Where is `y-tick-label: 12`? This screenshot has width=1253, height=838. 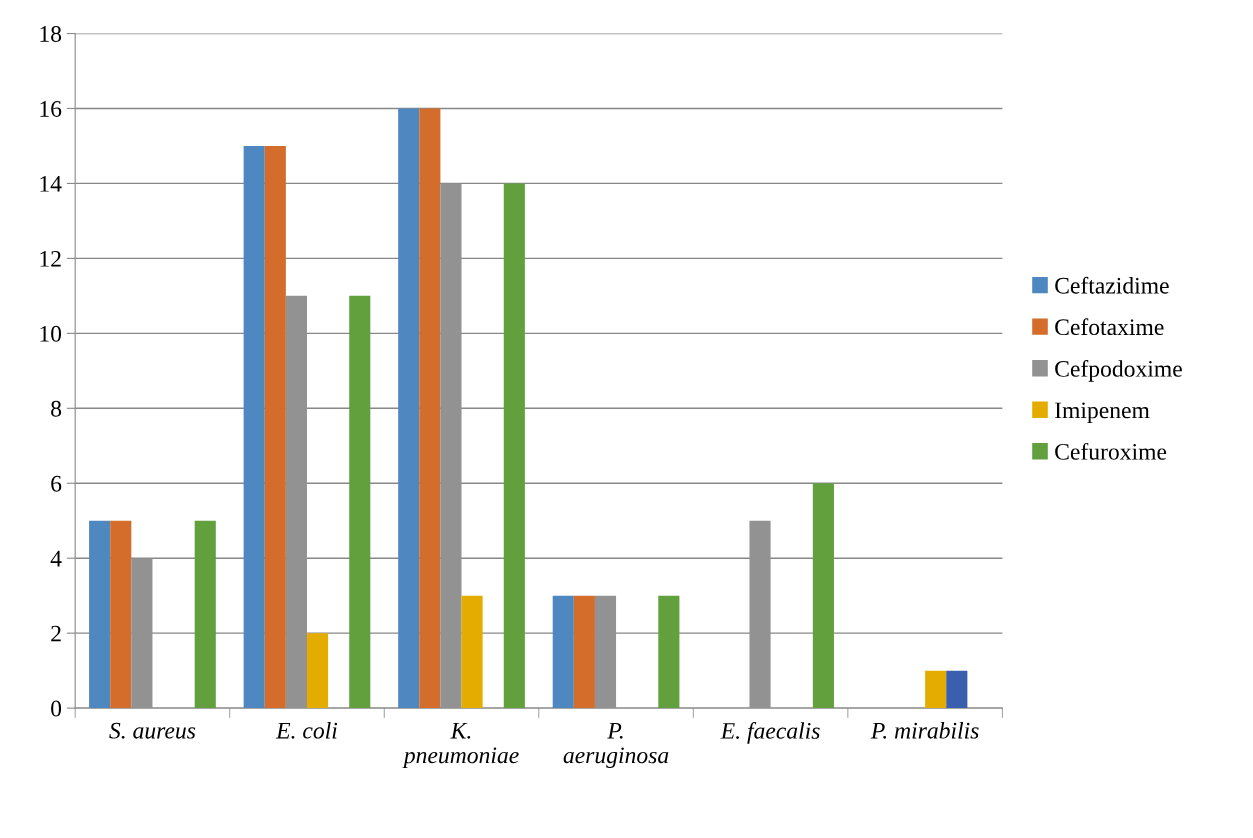 y-tick-label: 12 is located at coordinates (50, 258).